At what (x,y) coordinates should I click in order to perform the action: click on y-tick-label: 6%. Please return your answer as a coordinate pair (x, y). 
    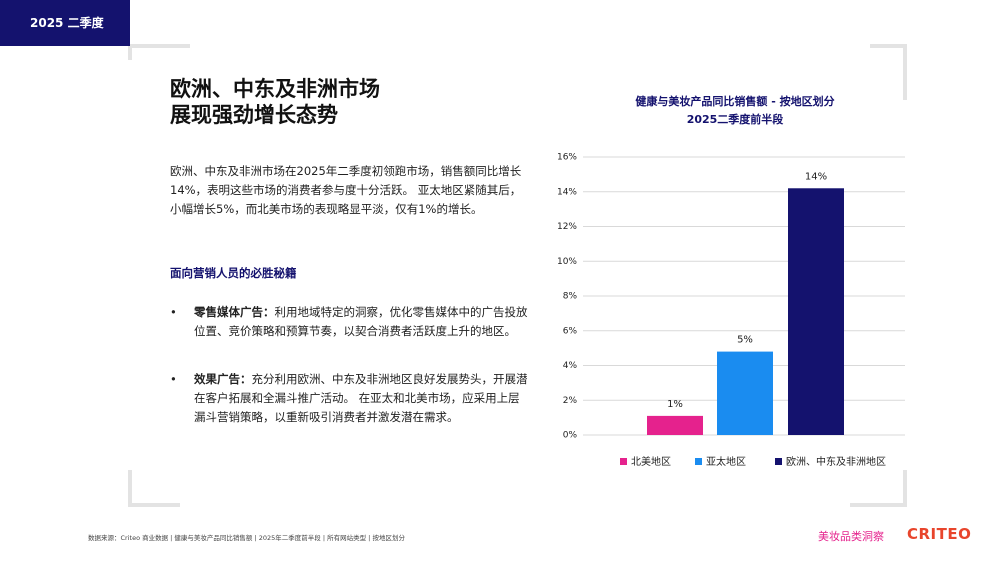
    Looking at the image, I should click on (570, 331).